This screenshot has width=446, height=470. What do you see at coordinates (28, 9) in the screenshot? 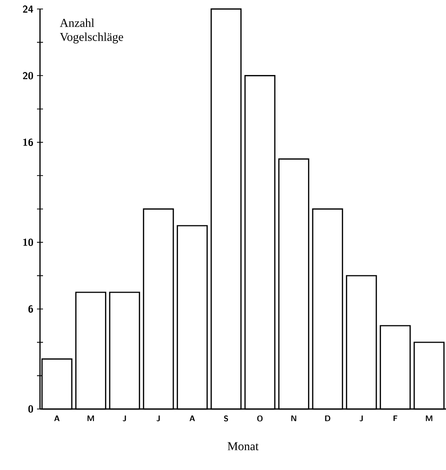
I see `y-tick-label: 24` at bounding box center [28, 9].